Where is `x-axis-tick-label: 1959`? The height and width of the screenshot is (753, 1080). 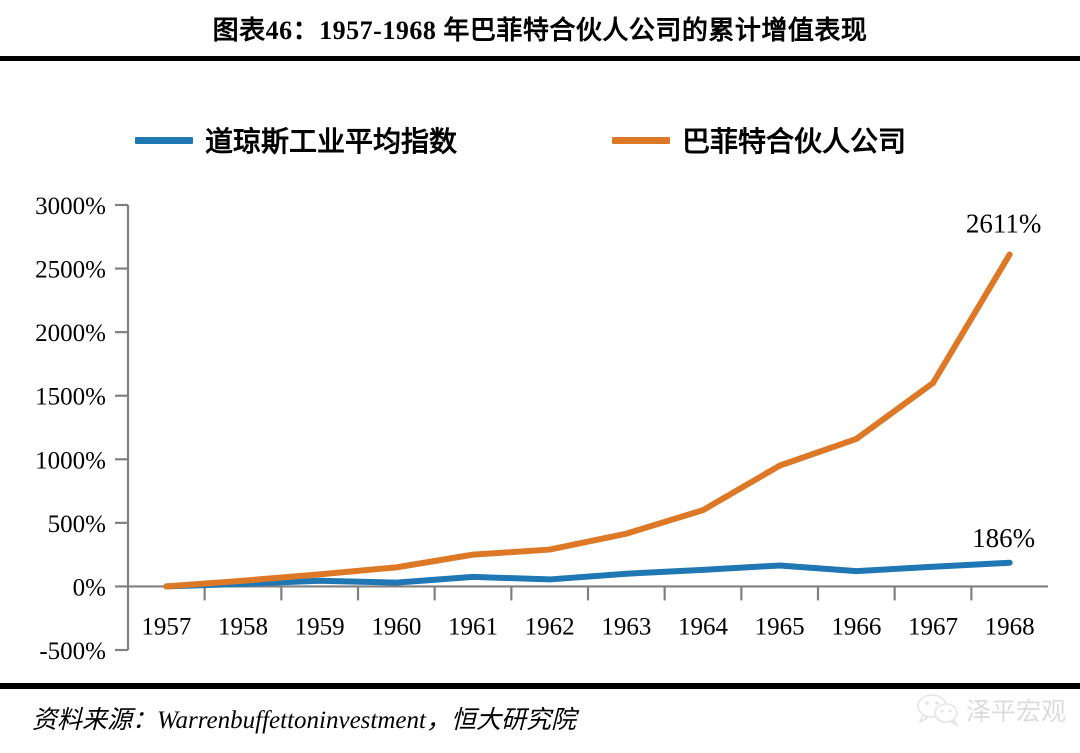 x-axis-tick-label: 1959 is located at coordinates (320, 626).